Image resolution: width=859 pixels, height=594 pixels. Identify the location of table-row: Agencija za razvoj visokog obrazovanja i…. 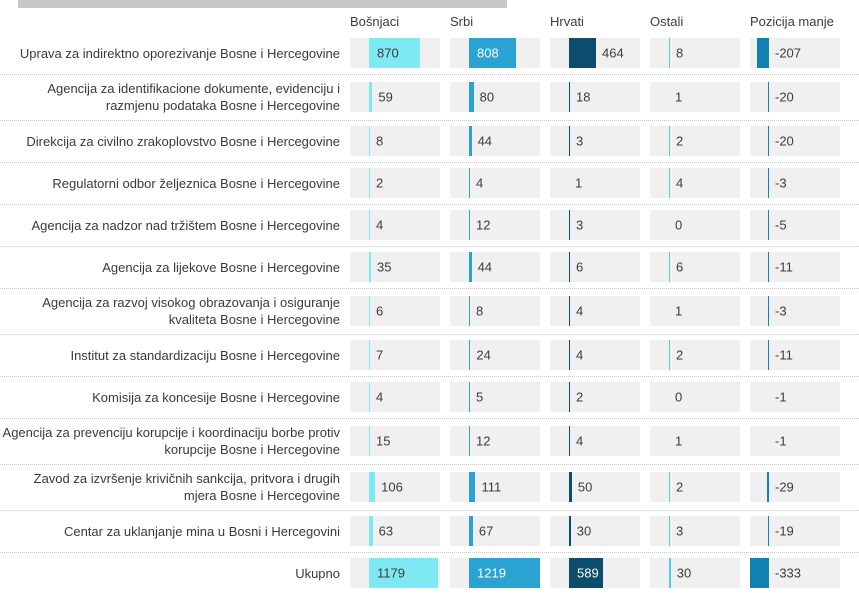
(429, 311).